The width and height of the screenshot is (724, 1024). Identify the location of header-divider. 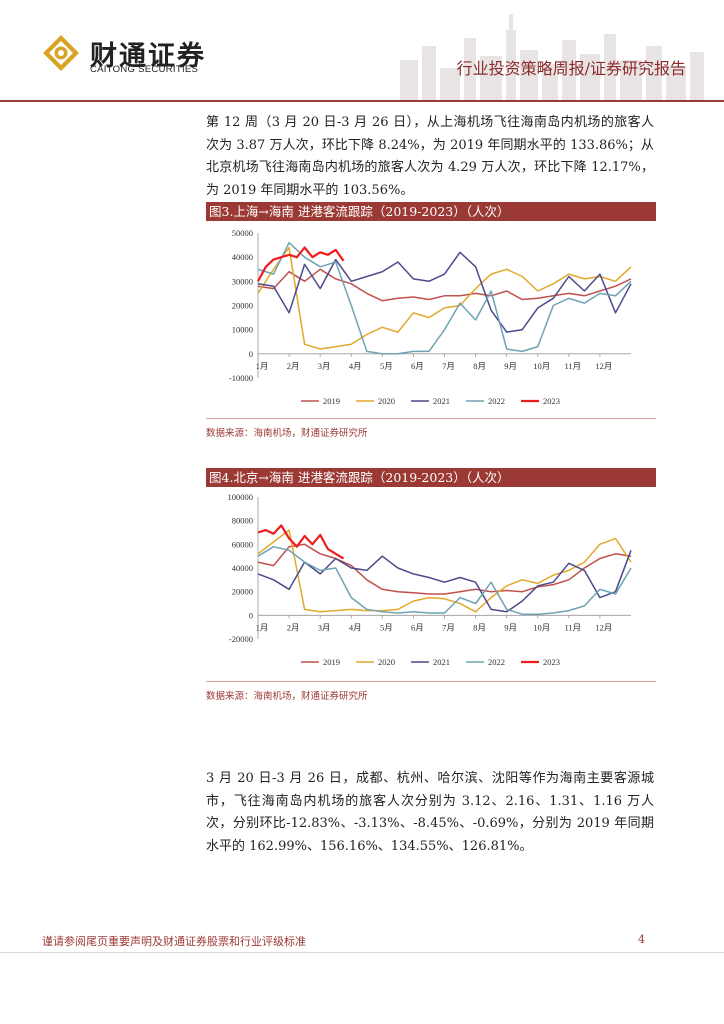
(362, 101).